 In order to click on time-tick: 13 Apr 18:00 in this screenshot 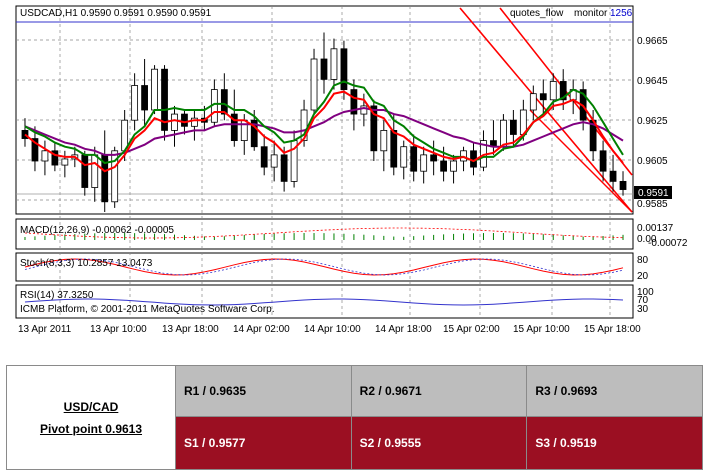, I will do `click(190, 329)`.